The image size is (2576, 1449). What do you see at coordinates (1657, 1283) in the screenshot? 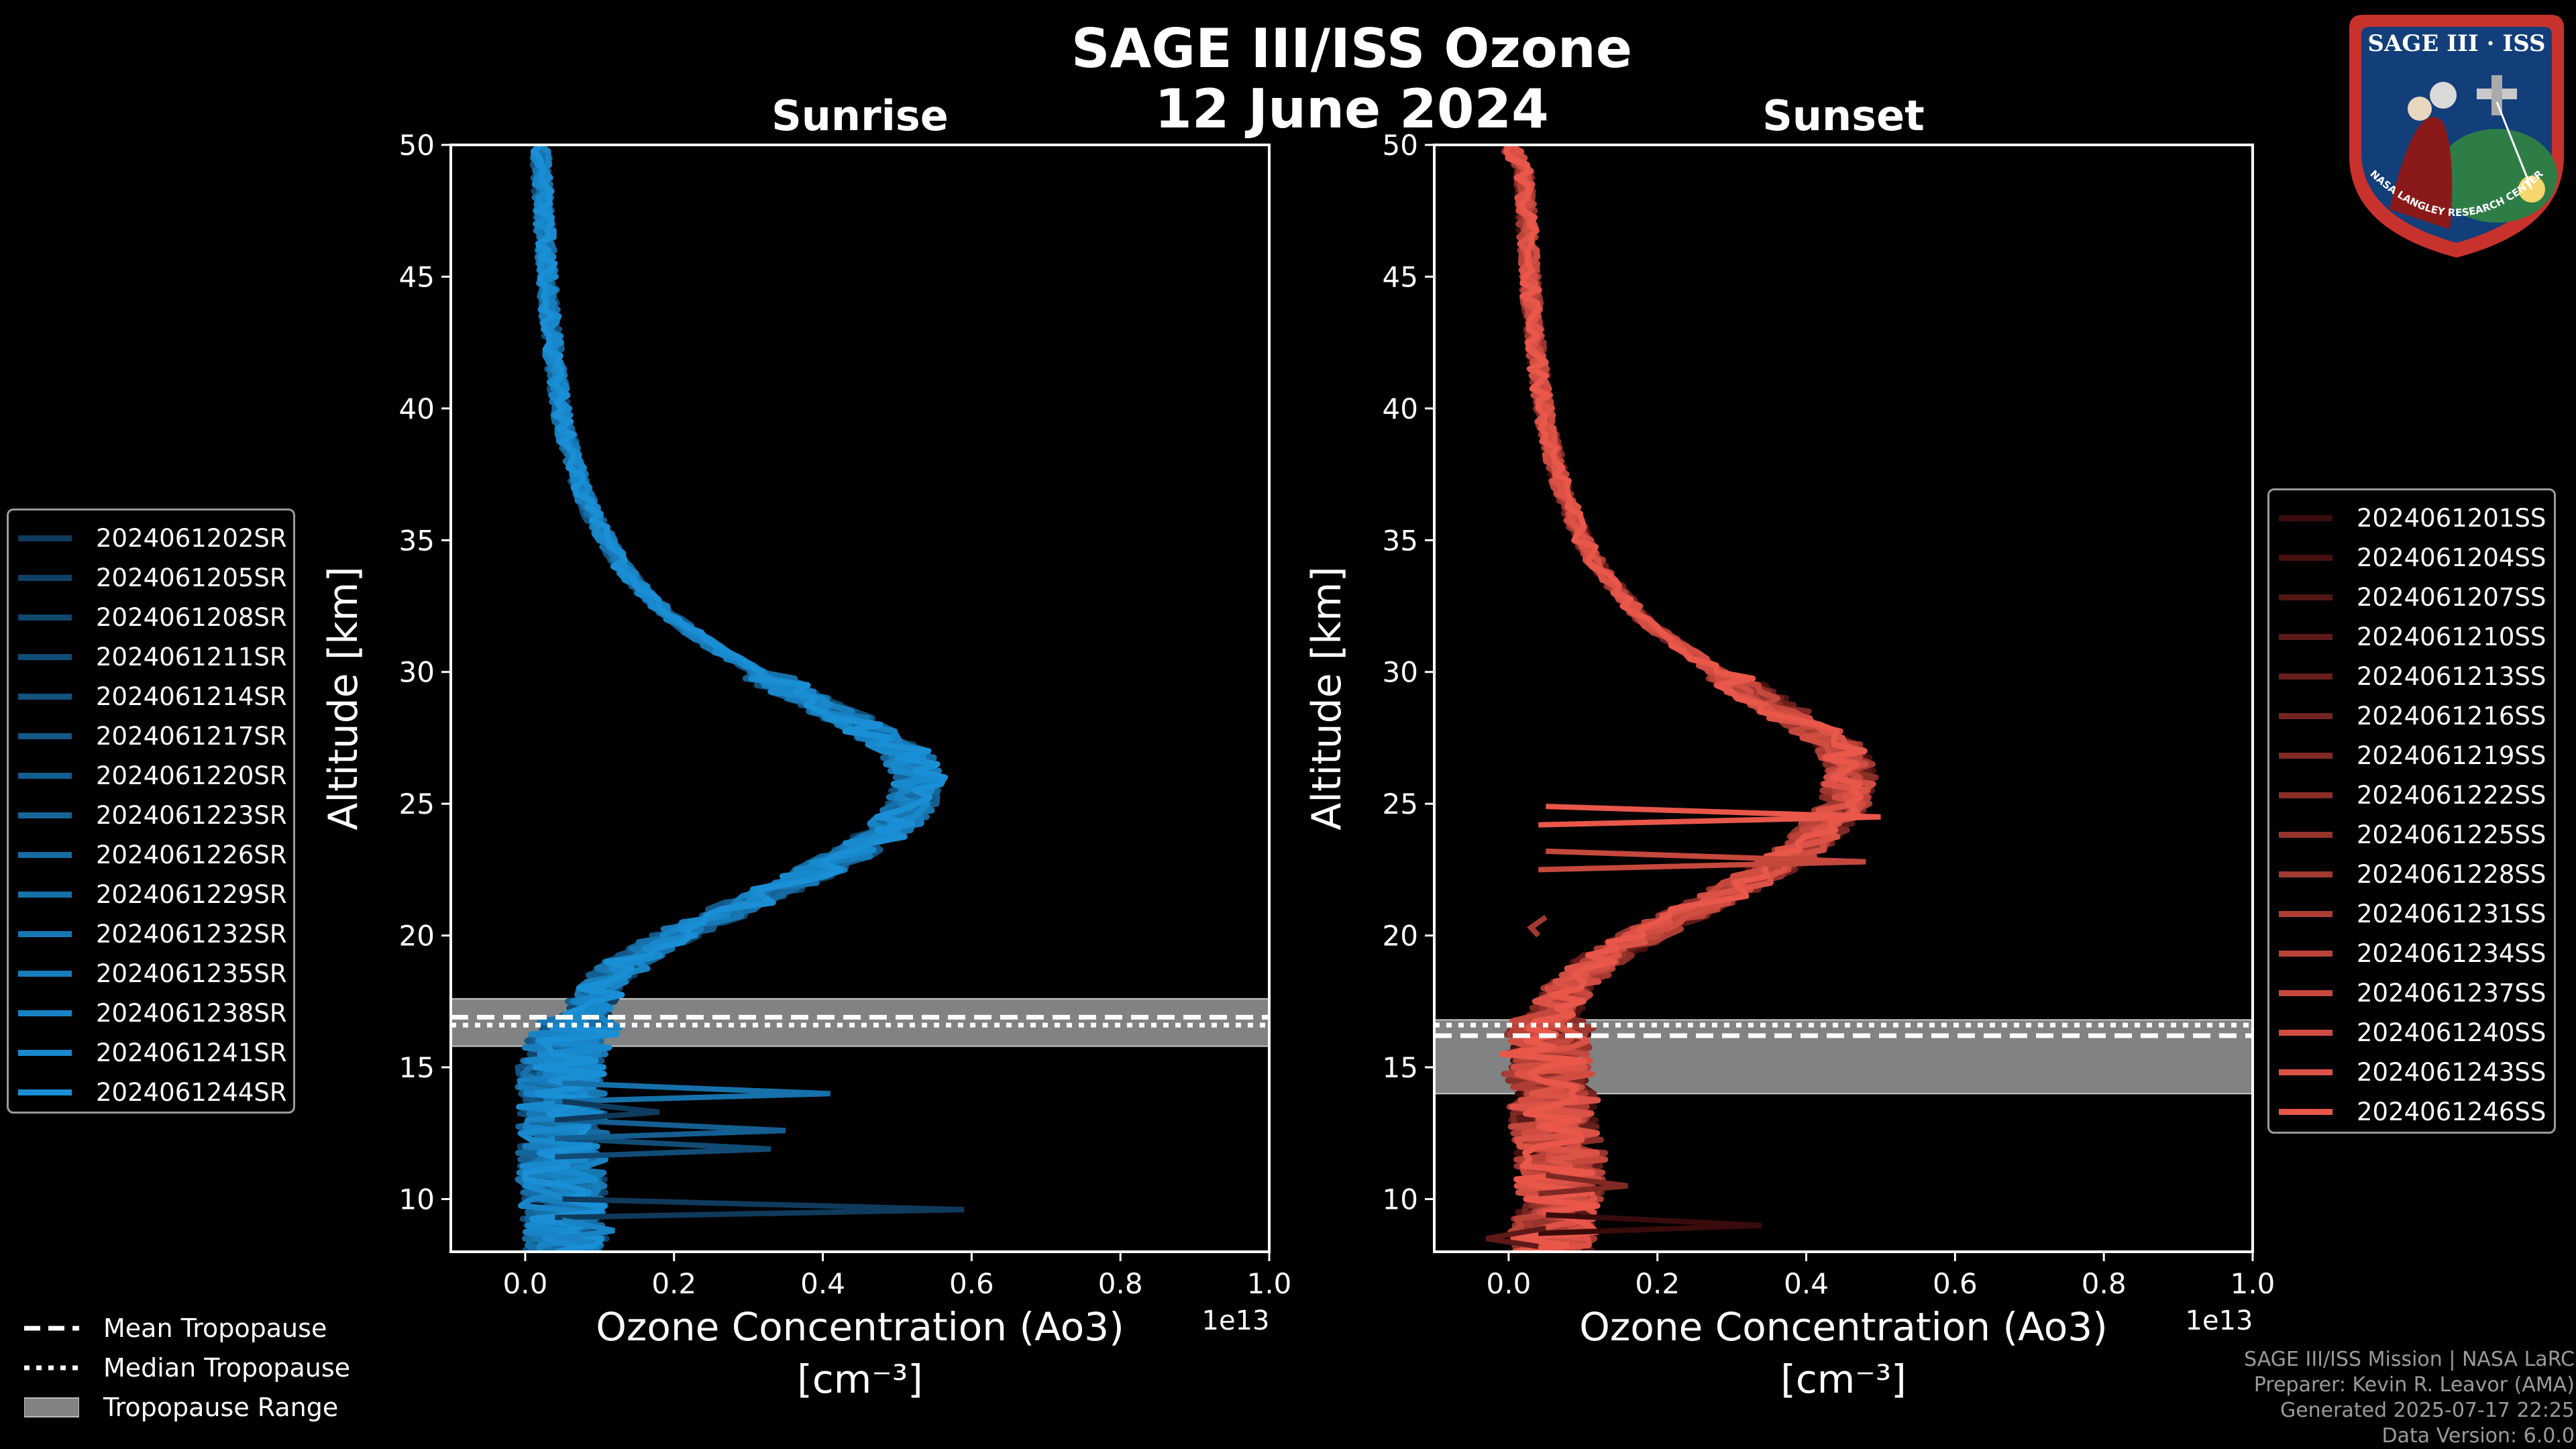
I see `sunset-xtick-label: 0.2` at bounding box center [1657, 1283].